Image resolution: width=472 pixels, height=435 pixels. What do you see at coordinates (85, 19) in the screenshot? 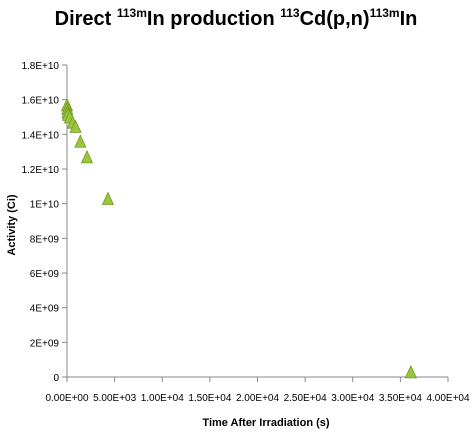
I see `title-text: Direct` at bounding box center [85, 19].